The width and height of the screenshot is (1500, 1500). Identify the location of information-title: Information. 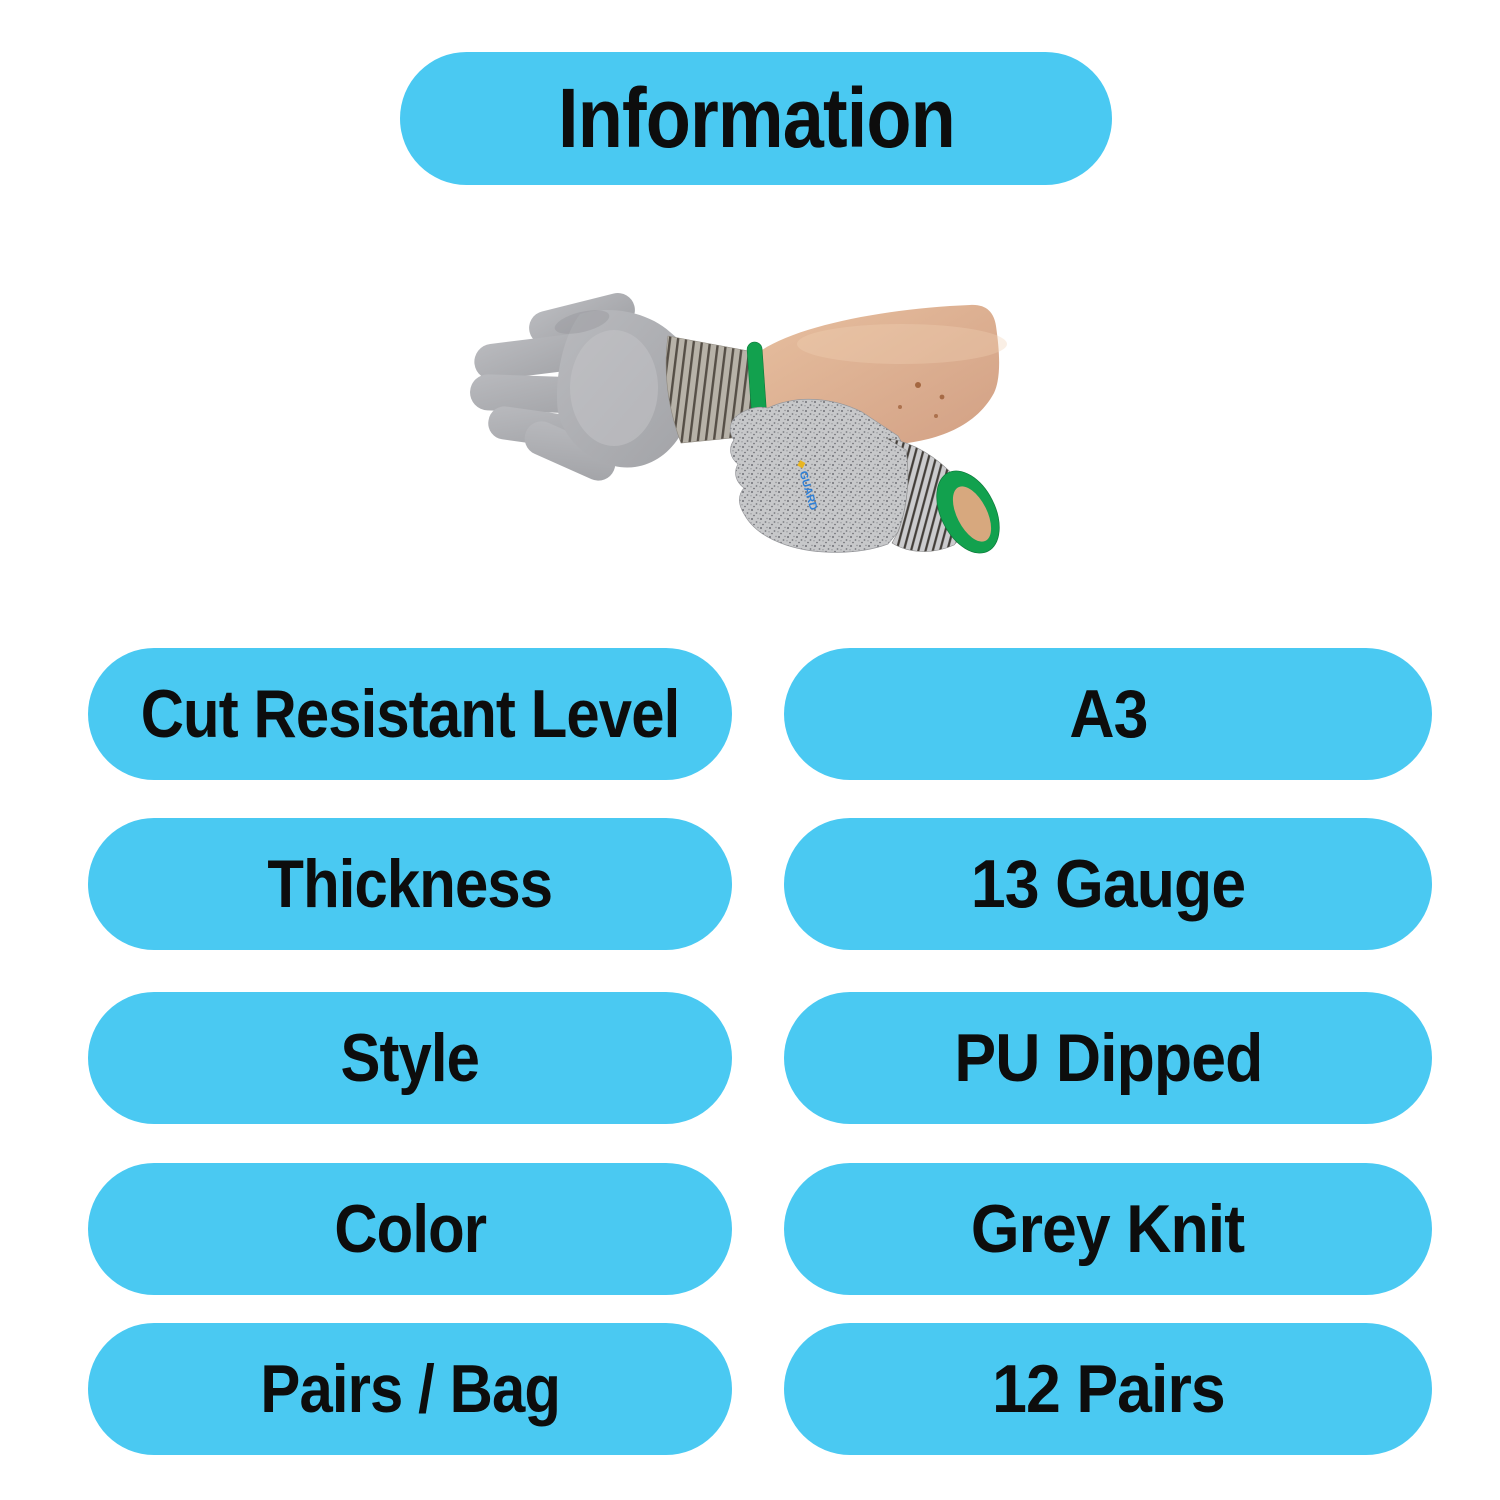
(756, 118).